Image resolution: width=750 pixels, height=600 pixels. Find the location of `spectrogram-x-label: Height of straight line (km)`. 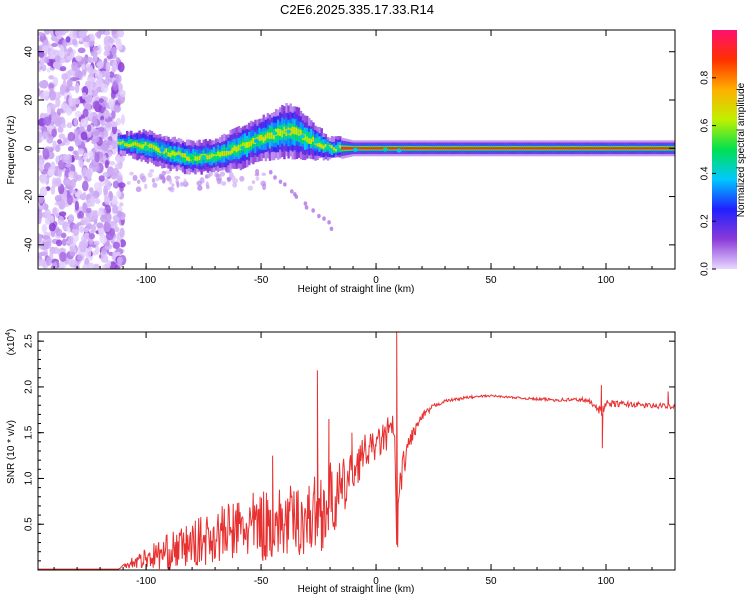

spectrogram-x-label: Height of straight line (km) is located at coordinates (356, 289).